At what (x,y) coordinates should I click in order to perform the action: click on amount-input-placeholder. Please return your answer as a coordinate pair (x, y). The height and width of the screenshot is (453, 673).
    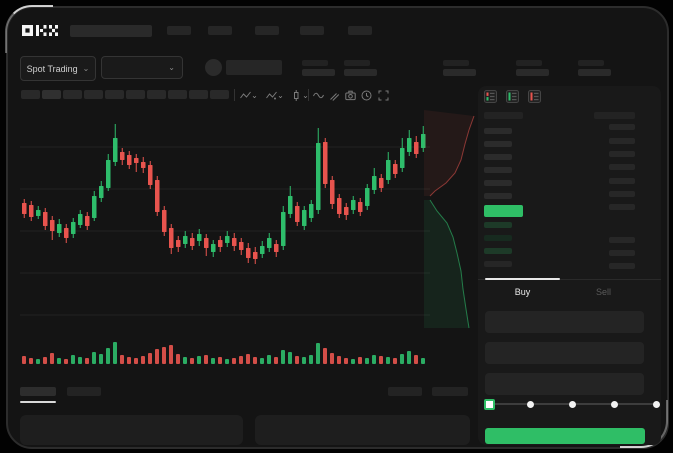
    Looking at the image, I should click on (564, 353).